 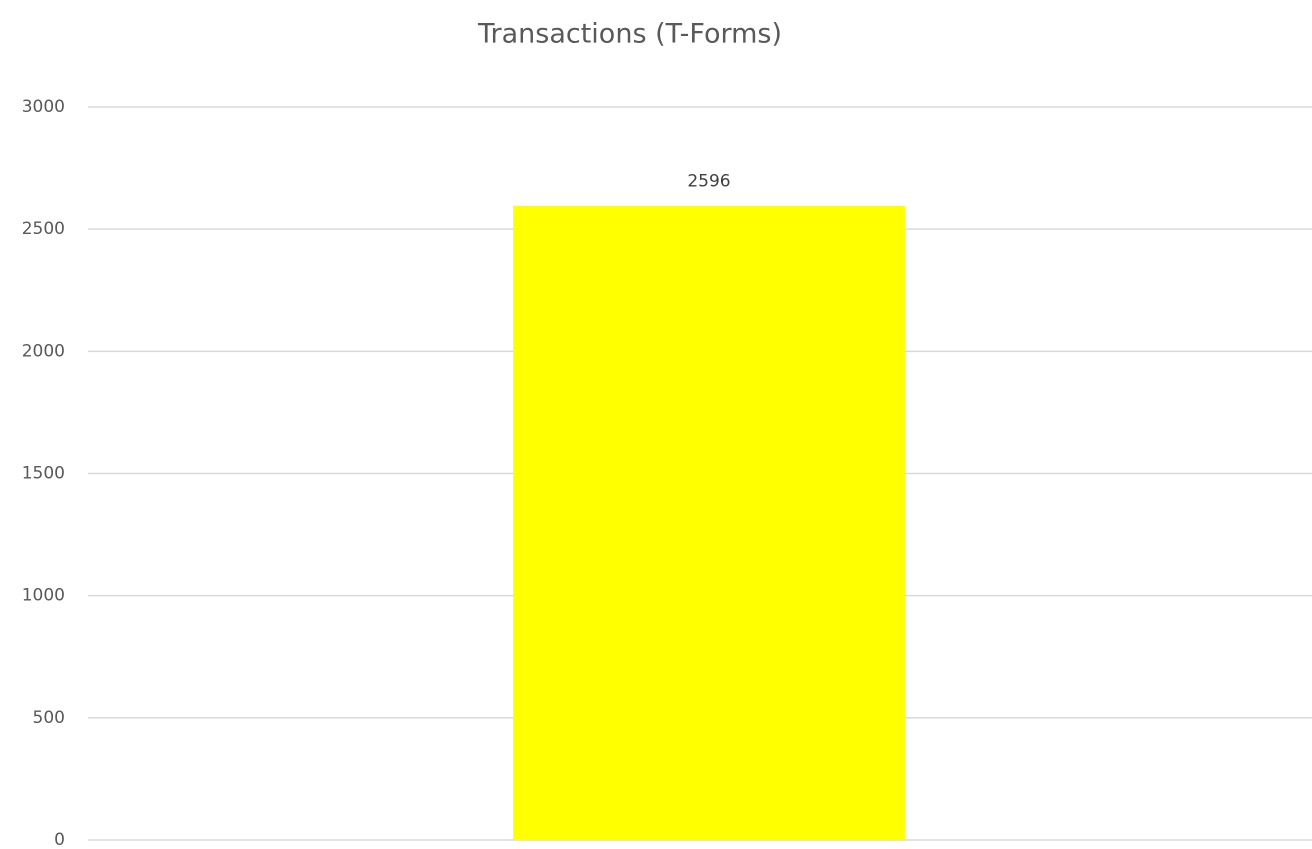 I want to click on y-tick-label: 1500, so click(x=43, y=474).